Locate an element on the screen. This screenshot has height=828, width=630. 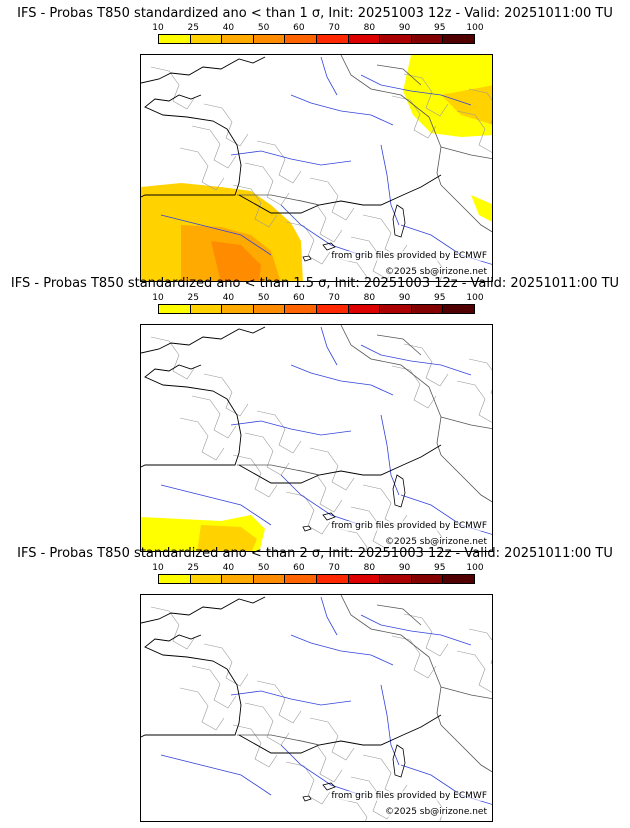
coastline is located at coordinates (291, 405).